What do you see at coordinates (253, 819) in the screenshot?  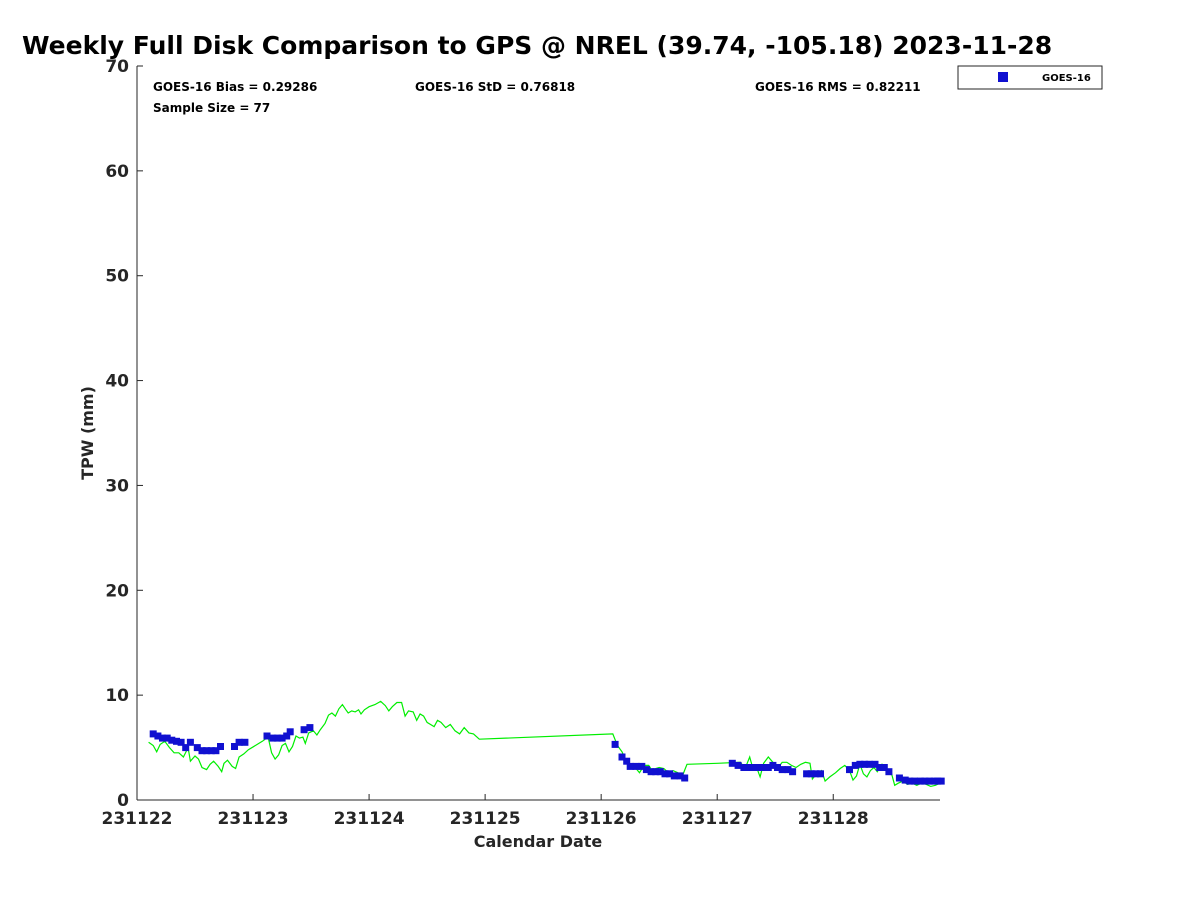 I see `x-tick-label: 231123` at bounding box center [253, 819].